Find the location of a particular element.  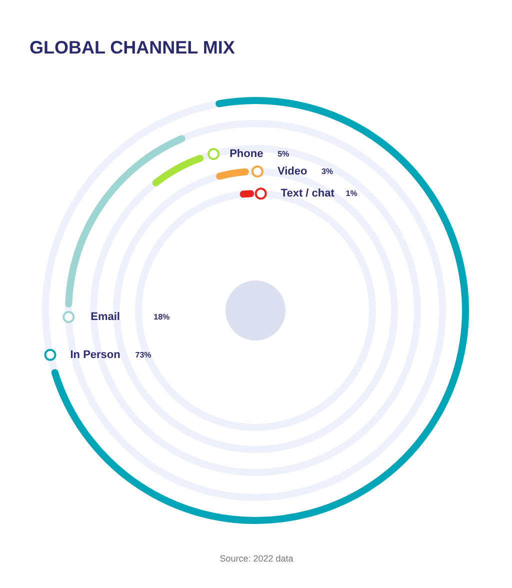

data-label: 18% is located at coordinates (162, 317).